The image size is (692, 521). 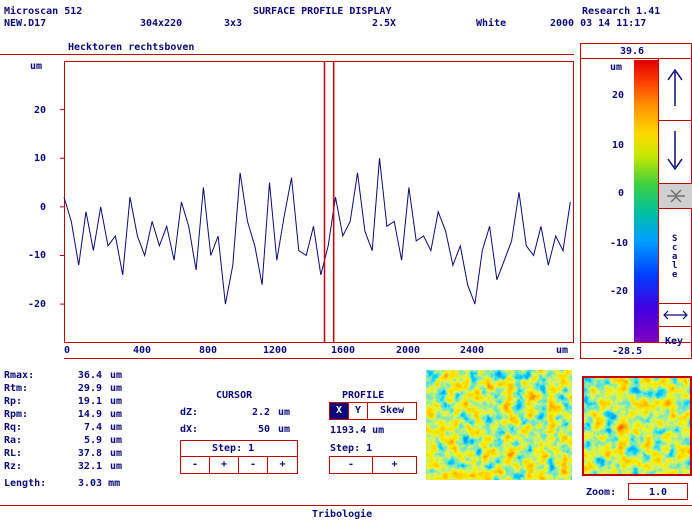 What do you see at coordinates (343, 350) in the screenshot?
I see `x-tick-label: 1600` at bounding box center [343, 350].